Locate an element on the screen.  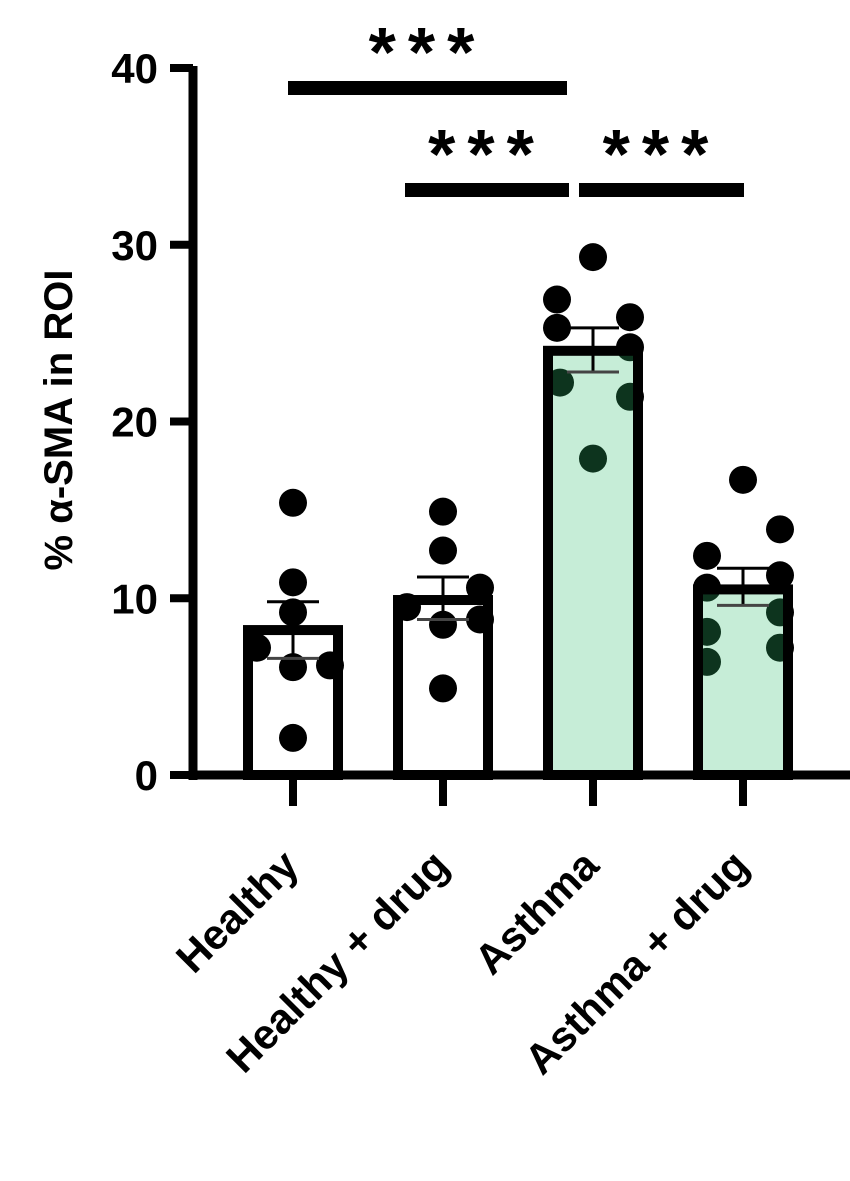
y-tick-label: 20 is located at coordinates (134, 422).